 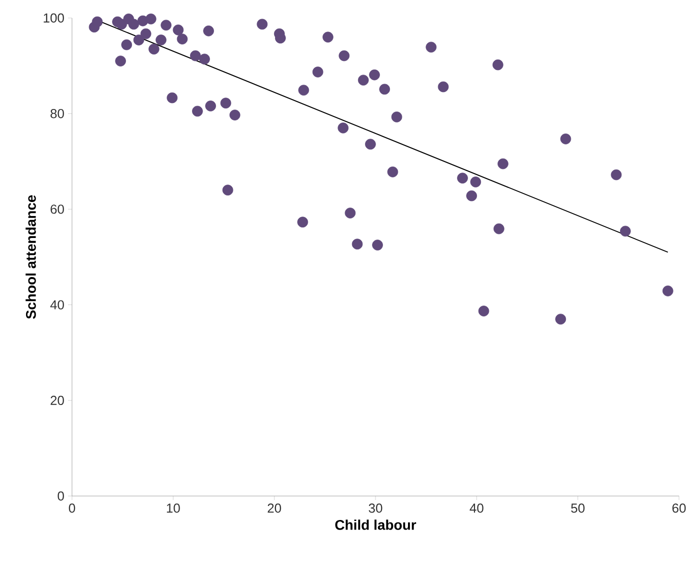 I want to click on y-axis-title: School attendance, so click(x=31, y=257).